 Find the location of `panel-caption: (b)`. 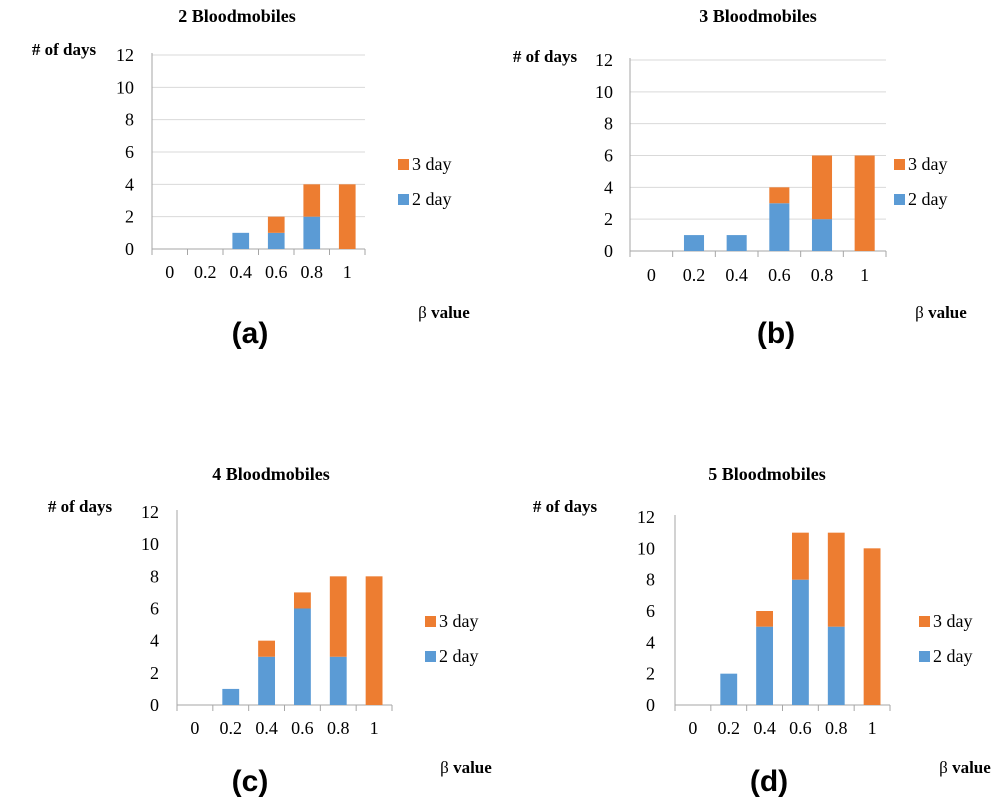

panel-caption: (b) is located at coordinates (776, 333).